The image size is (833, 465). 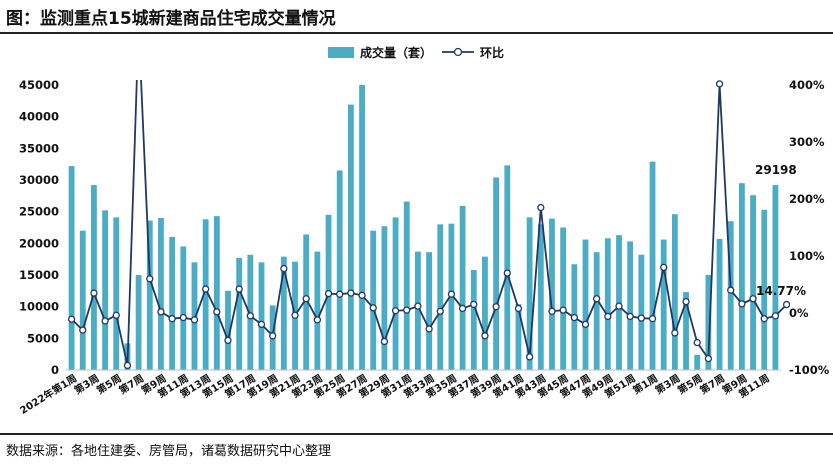 I want to click on left-tick-label: 45000, so click(x=39, y=85).